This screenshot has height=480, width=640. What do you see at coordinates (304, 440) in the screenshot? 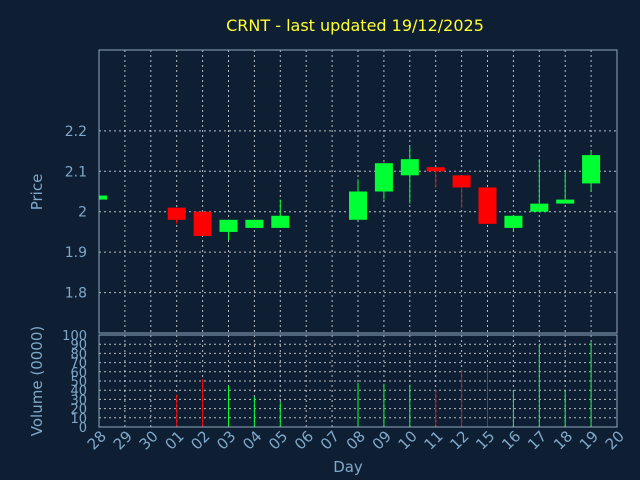
I see `day-tick-label: 06` at bounding box center [304, 440].